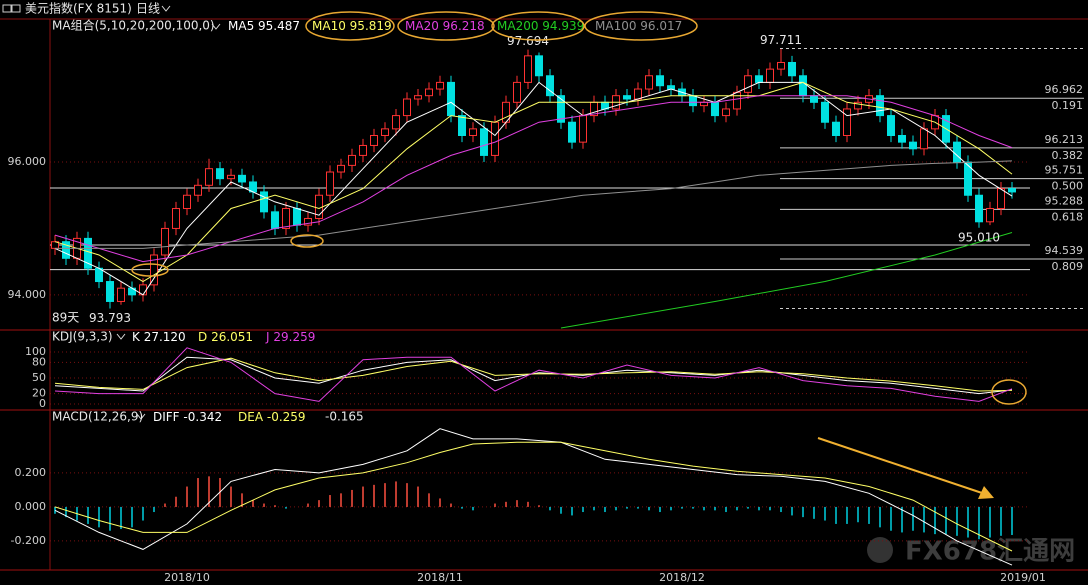 This screenshot has width=1088, height=585. What do you see at coordinates (1064, 170) in the screenshot?
I see `fib-price-label: 95.751` at bounding box center [1064, 170].